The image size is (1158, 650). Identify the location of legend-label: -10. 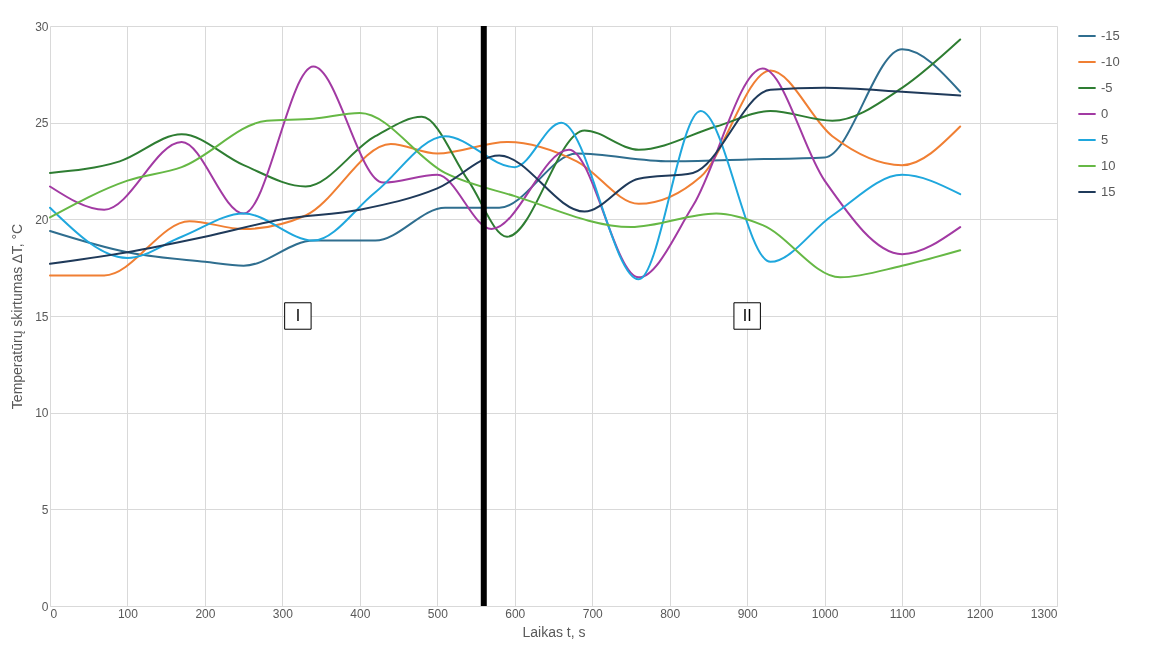
(1110, 61).